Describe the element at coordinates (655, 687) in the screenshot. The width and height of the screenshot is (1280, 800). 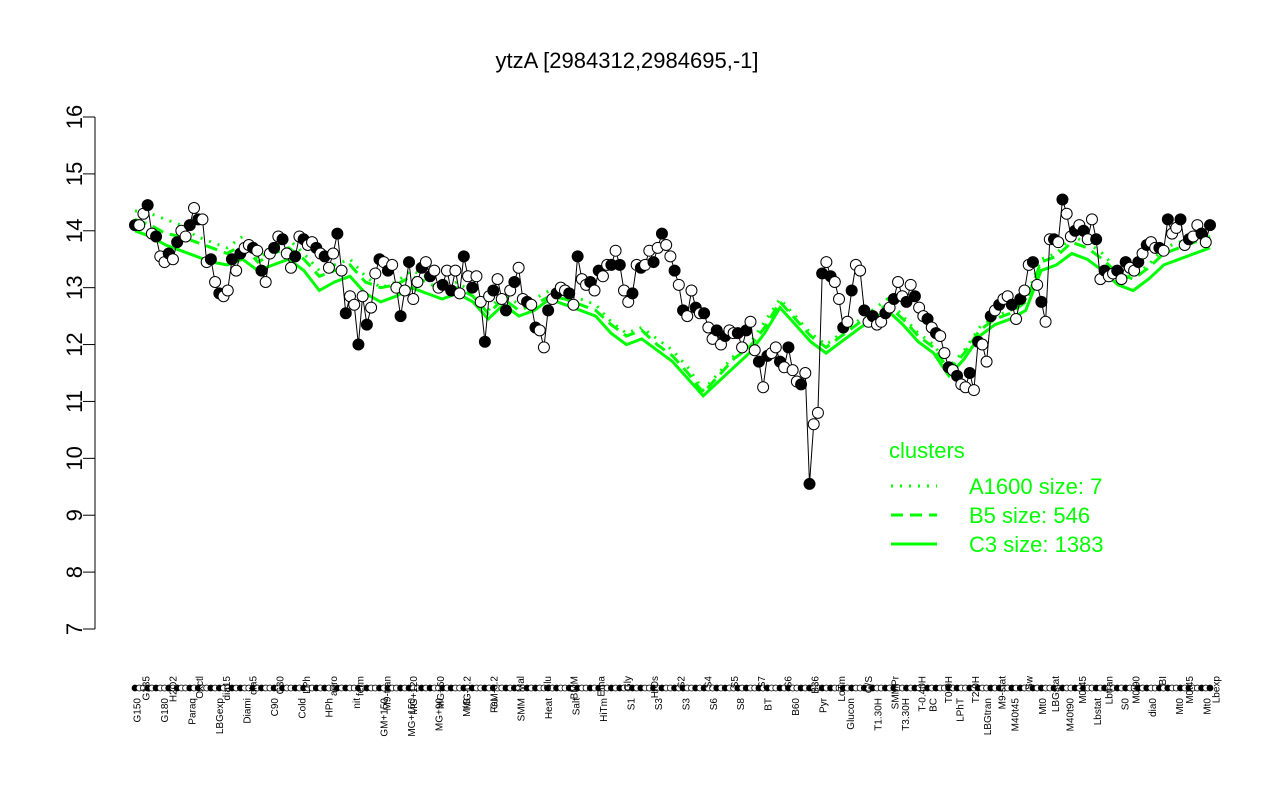
I see `x-tick-label: HiOs` at that location.